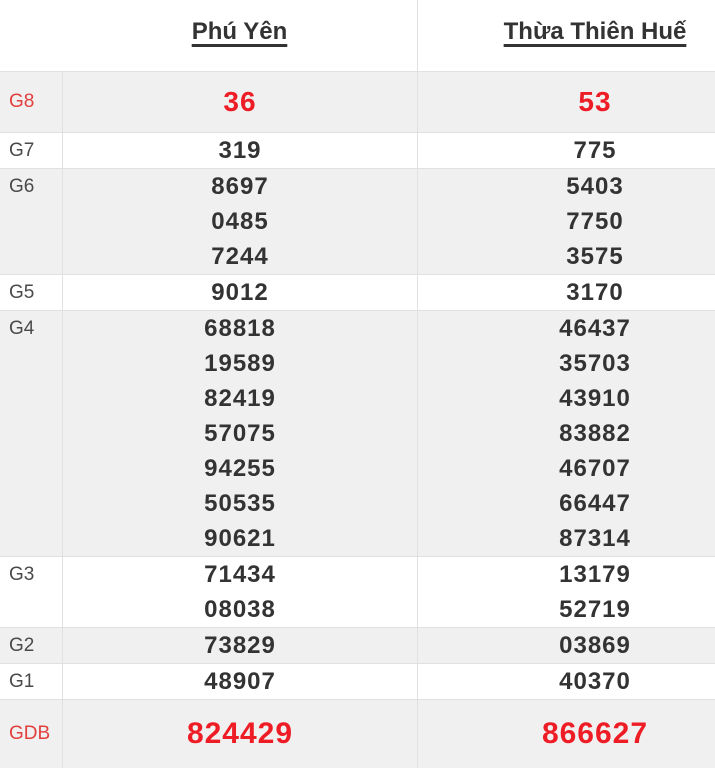 The image size is (715, 768). I want to click on prize-number: 824429, so click(240, 733).